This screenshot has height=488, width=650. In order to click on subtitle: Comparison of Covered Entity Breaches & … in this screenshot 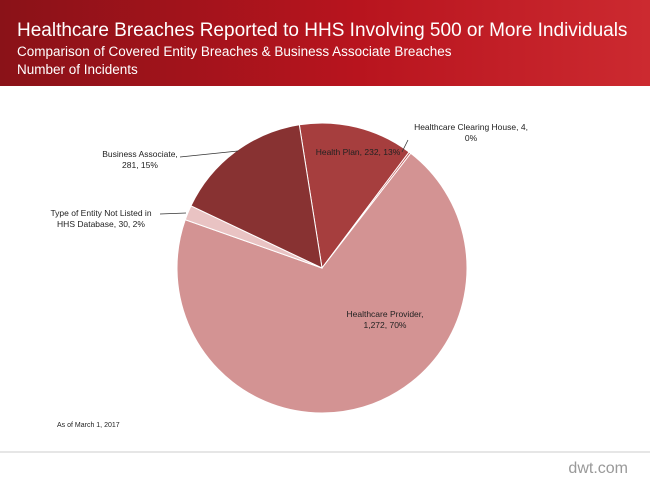, I will do `click(234, 51)`.